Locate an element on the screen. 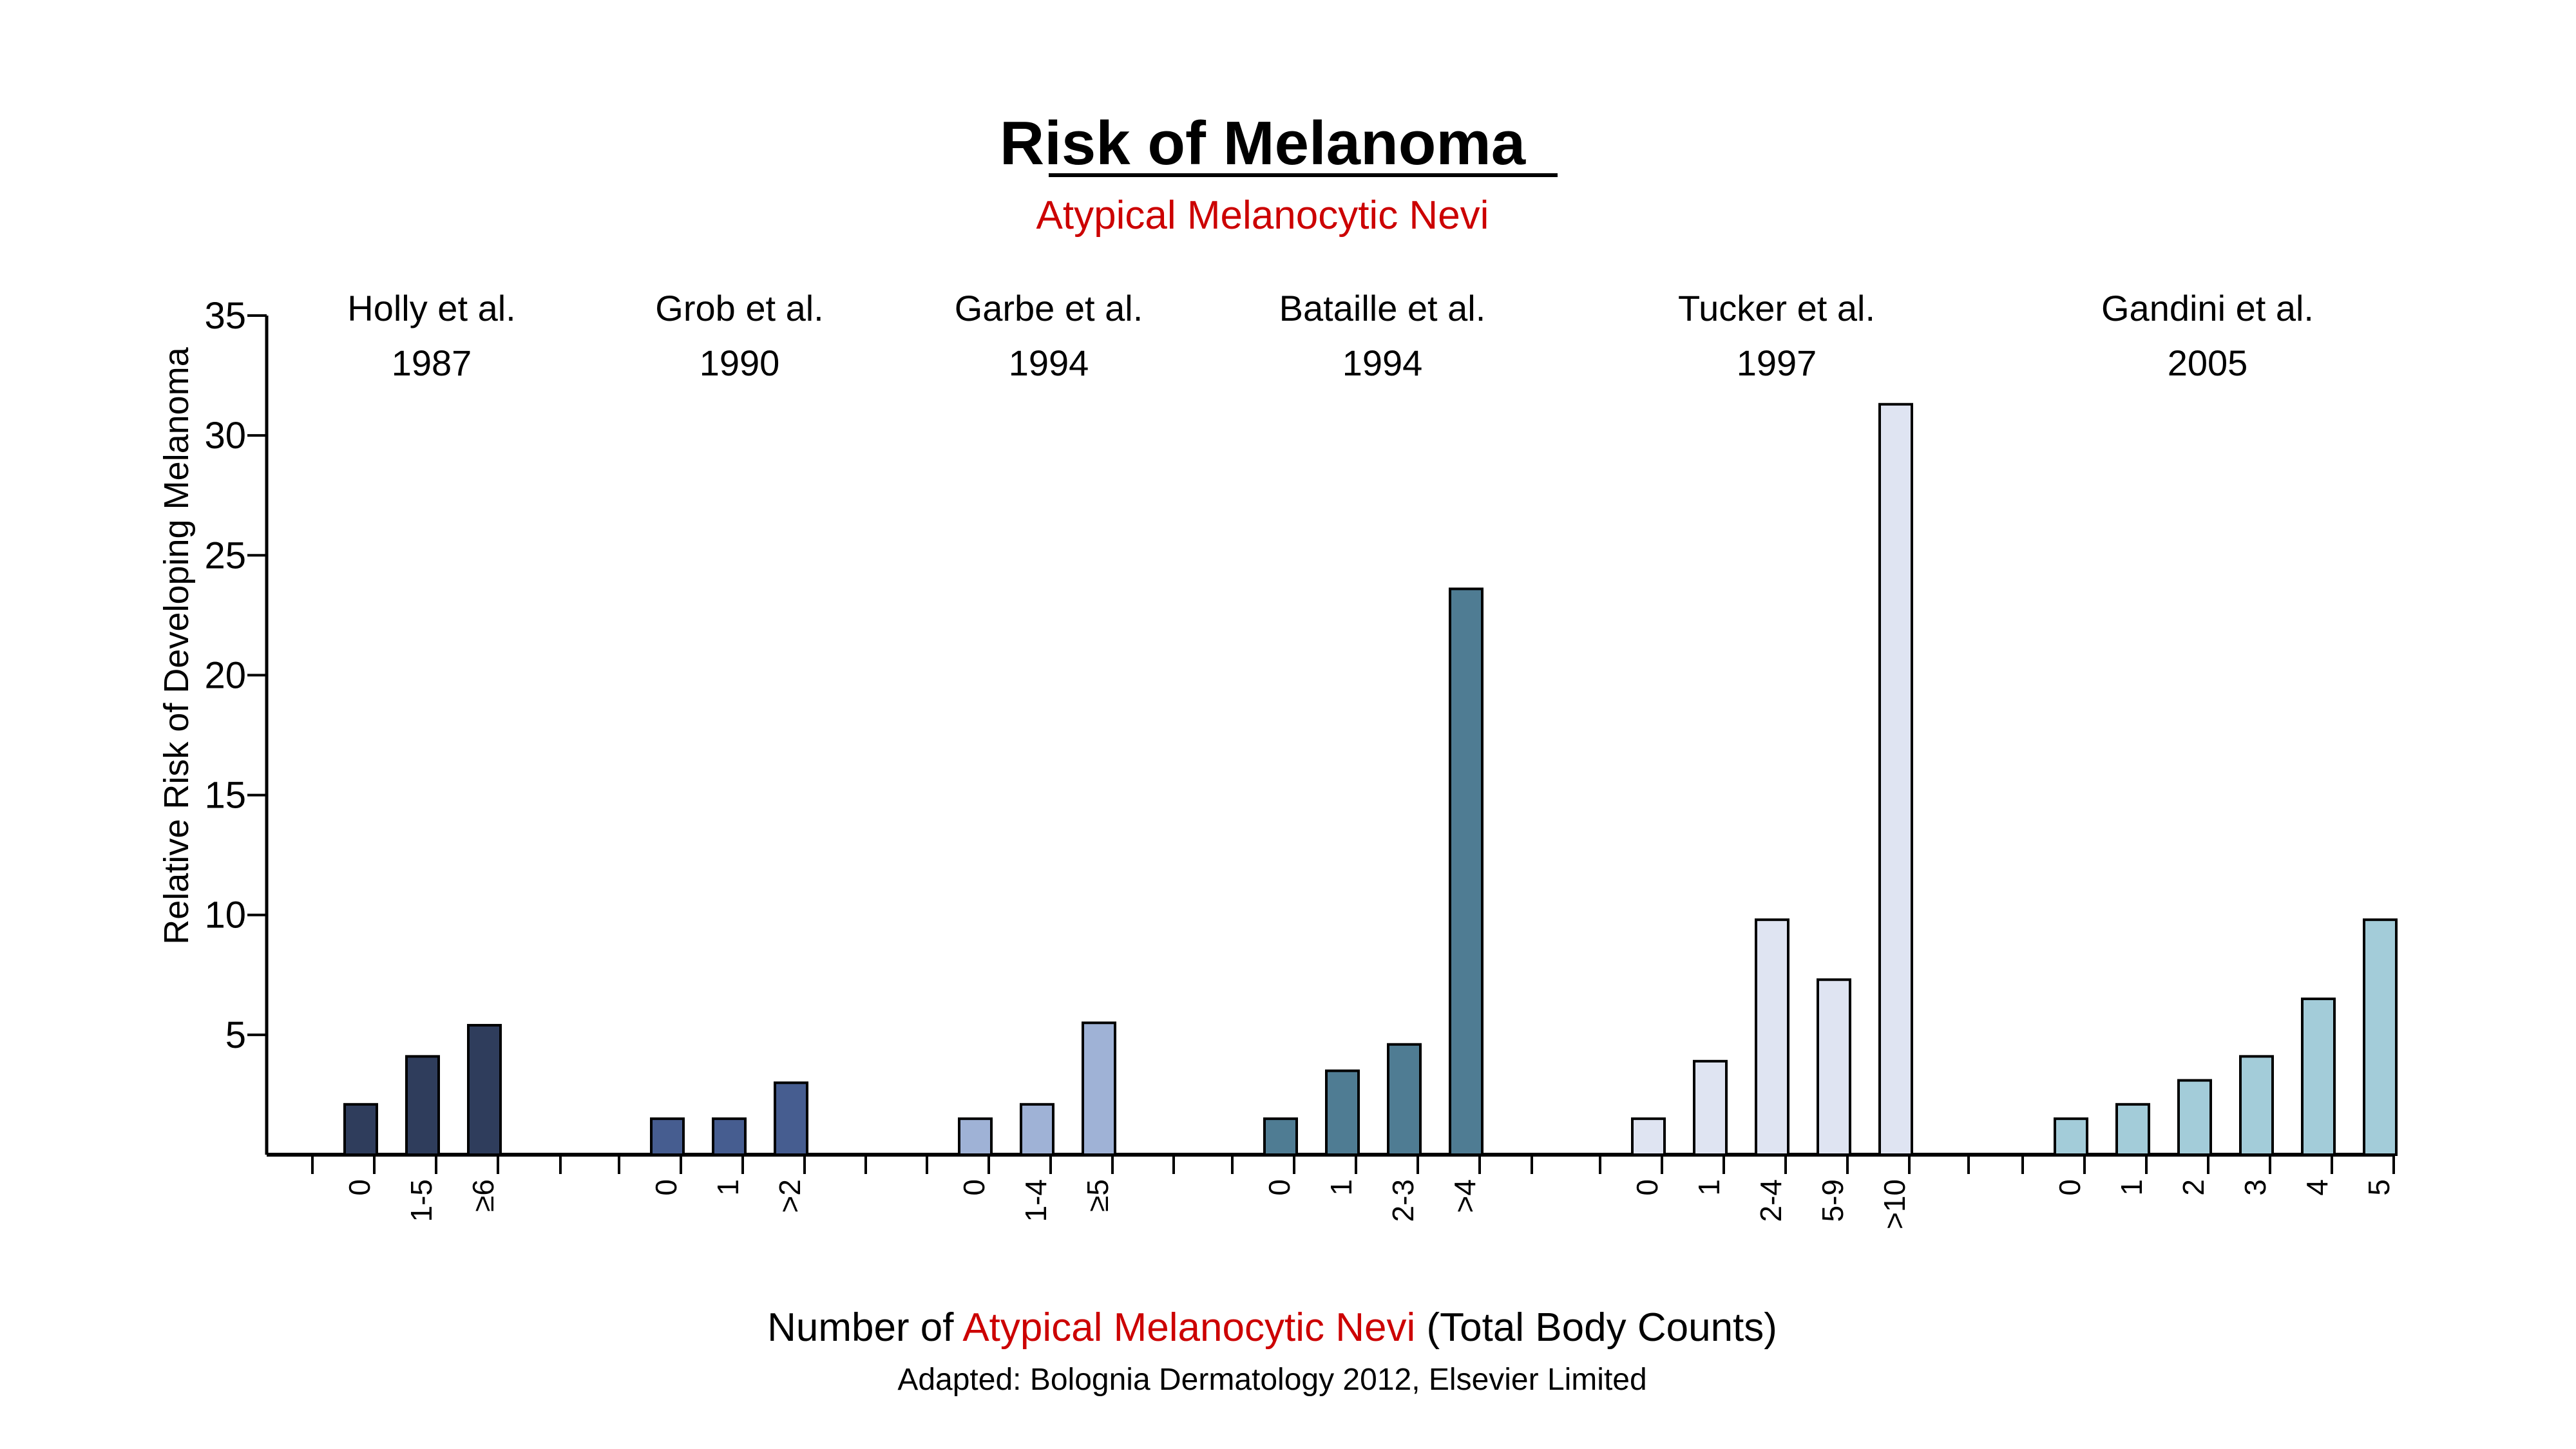 This screenshot has height=1449, width=2576. study-name-label: Gandini et al. is located at coordinates (2207, 308).